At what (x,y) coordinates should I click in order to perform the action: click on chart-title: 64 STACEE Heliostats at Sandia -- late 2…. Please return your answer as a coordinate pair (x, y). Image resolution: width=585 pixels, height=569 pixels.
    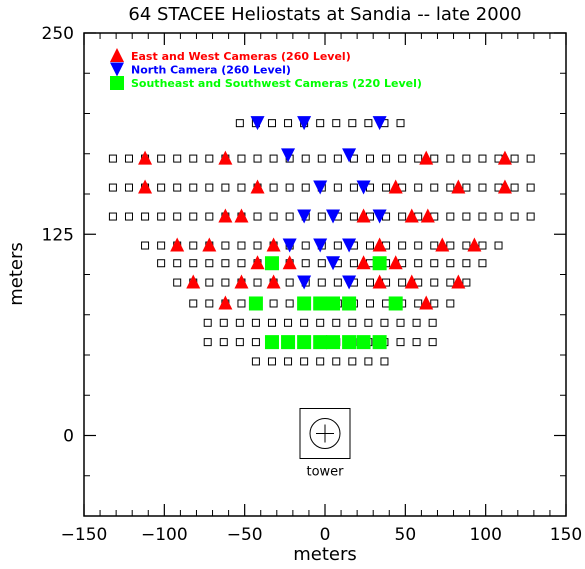
    Looking at the image, I should click on (324, 14).